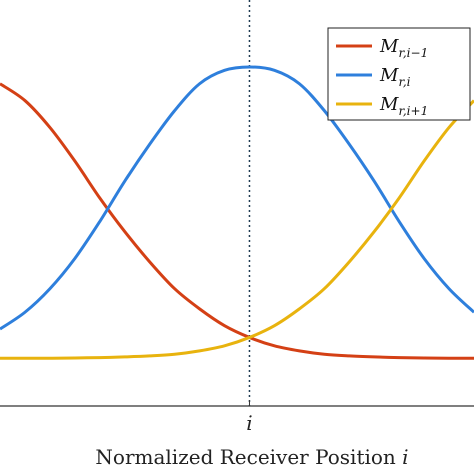 This screenshot has width=474, height=474. I want to click on legend-label-2: Mr,i, so click(395, 77).